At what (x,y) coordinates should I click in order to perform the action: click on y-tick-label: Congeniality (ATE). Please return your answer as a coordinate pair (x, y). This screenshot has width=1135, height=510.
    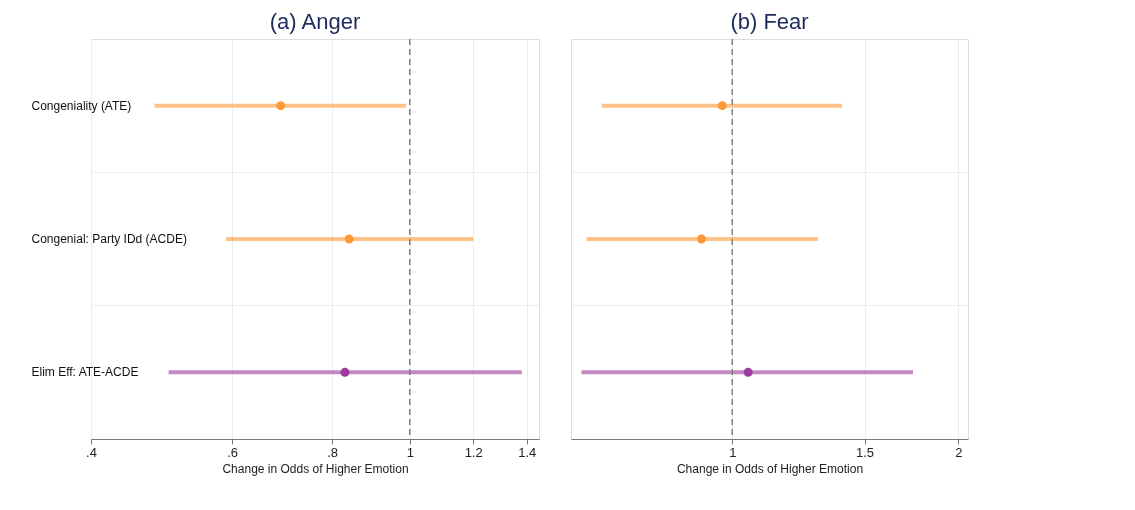
    Looking at the image, I should click on (81, 105).